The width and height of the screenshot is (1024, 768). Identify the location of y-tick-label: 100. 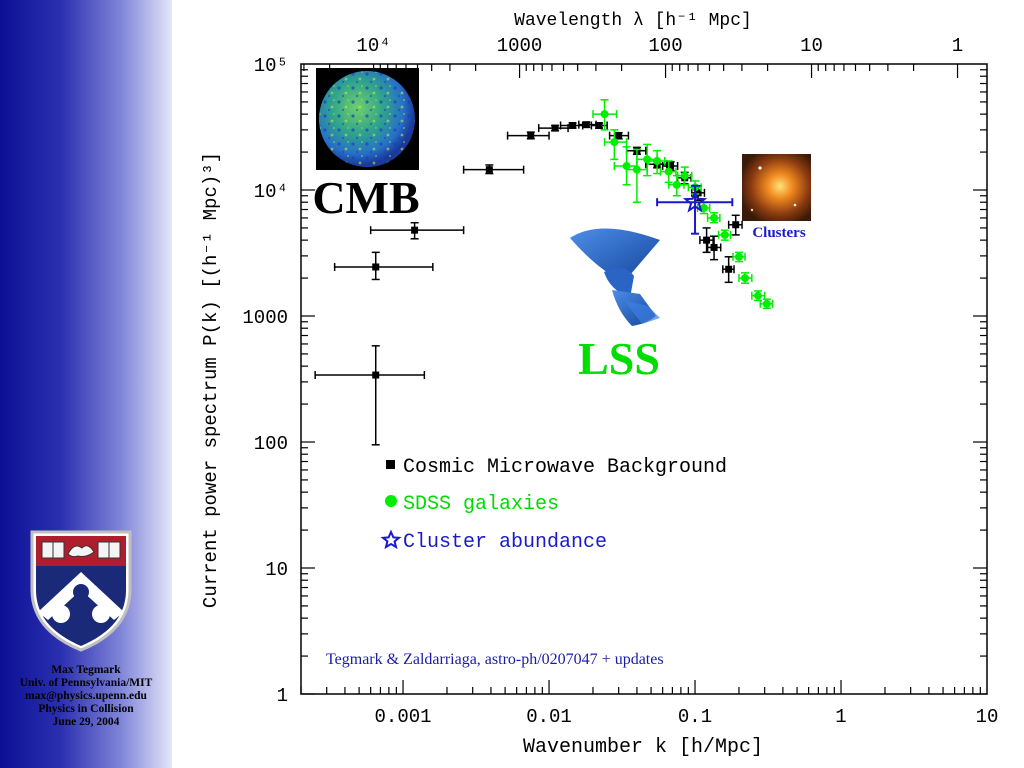
(271, 444).